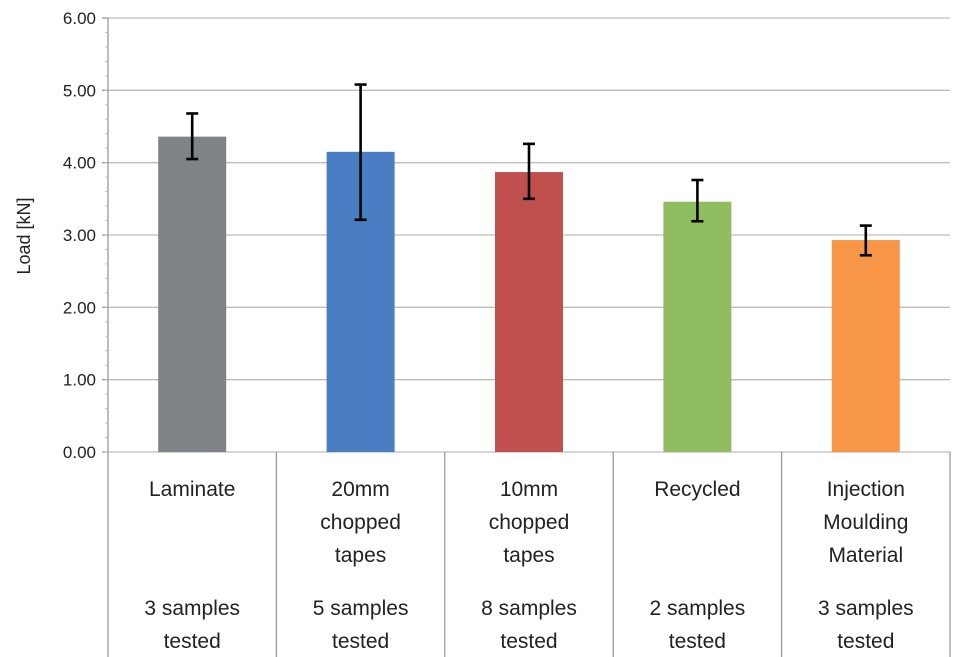 This screenshot has width=957, height=657. Describe the element at coordinates (361, 608) in the screenshot. I see `sample-note: 5 samples` at that location.